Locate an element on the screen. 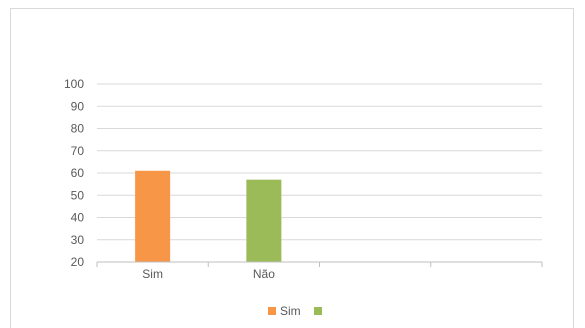 The width and height of the screenshot is (585, 328). y-tick-label: 100 is located at coordinates (74, 84).